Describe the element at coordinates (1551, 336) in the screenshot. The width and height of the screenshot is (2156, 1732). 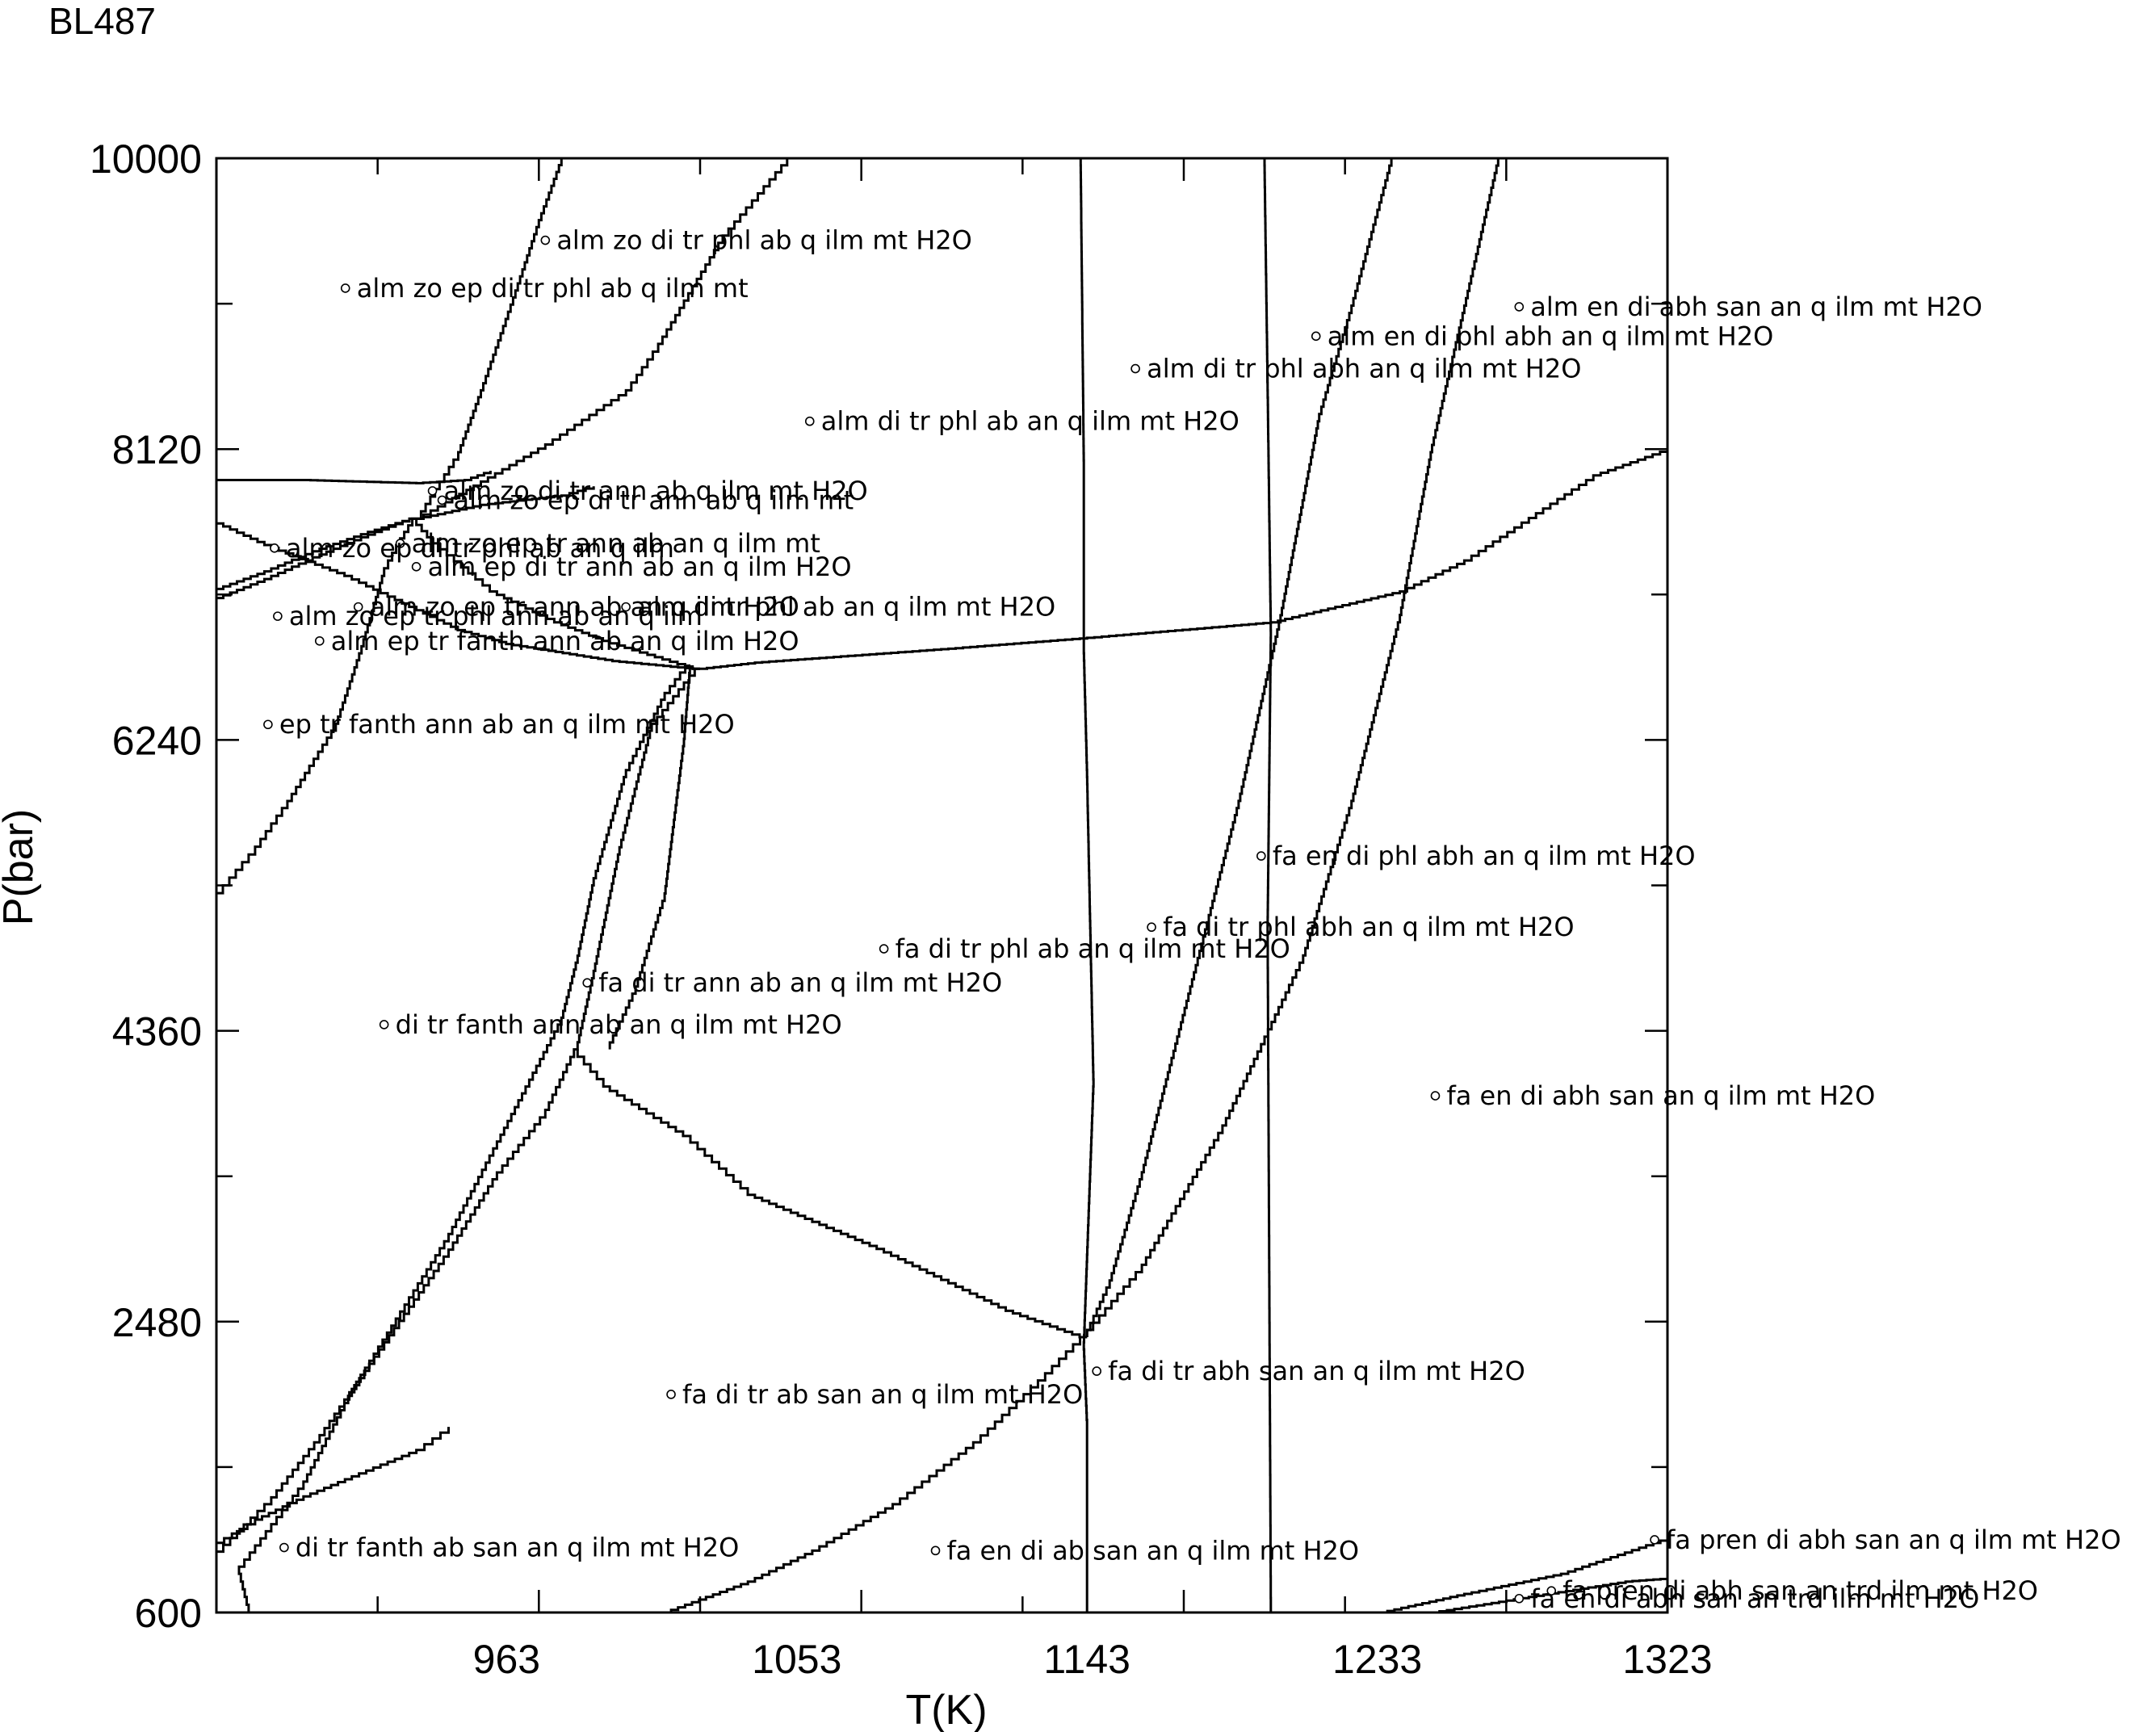
I see `field-label: alm en di phl abh an q ilm mt H2O` at that location.